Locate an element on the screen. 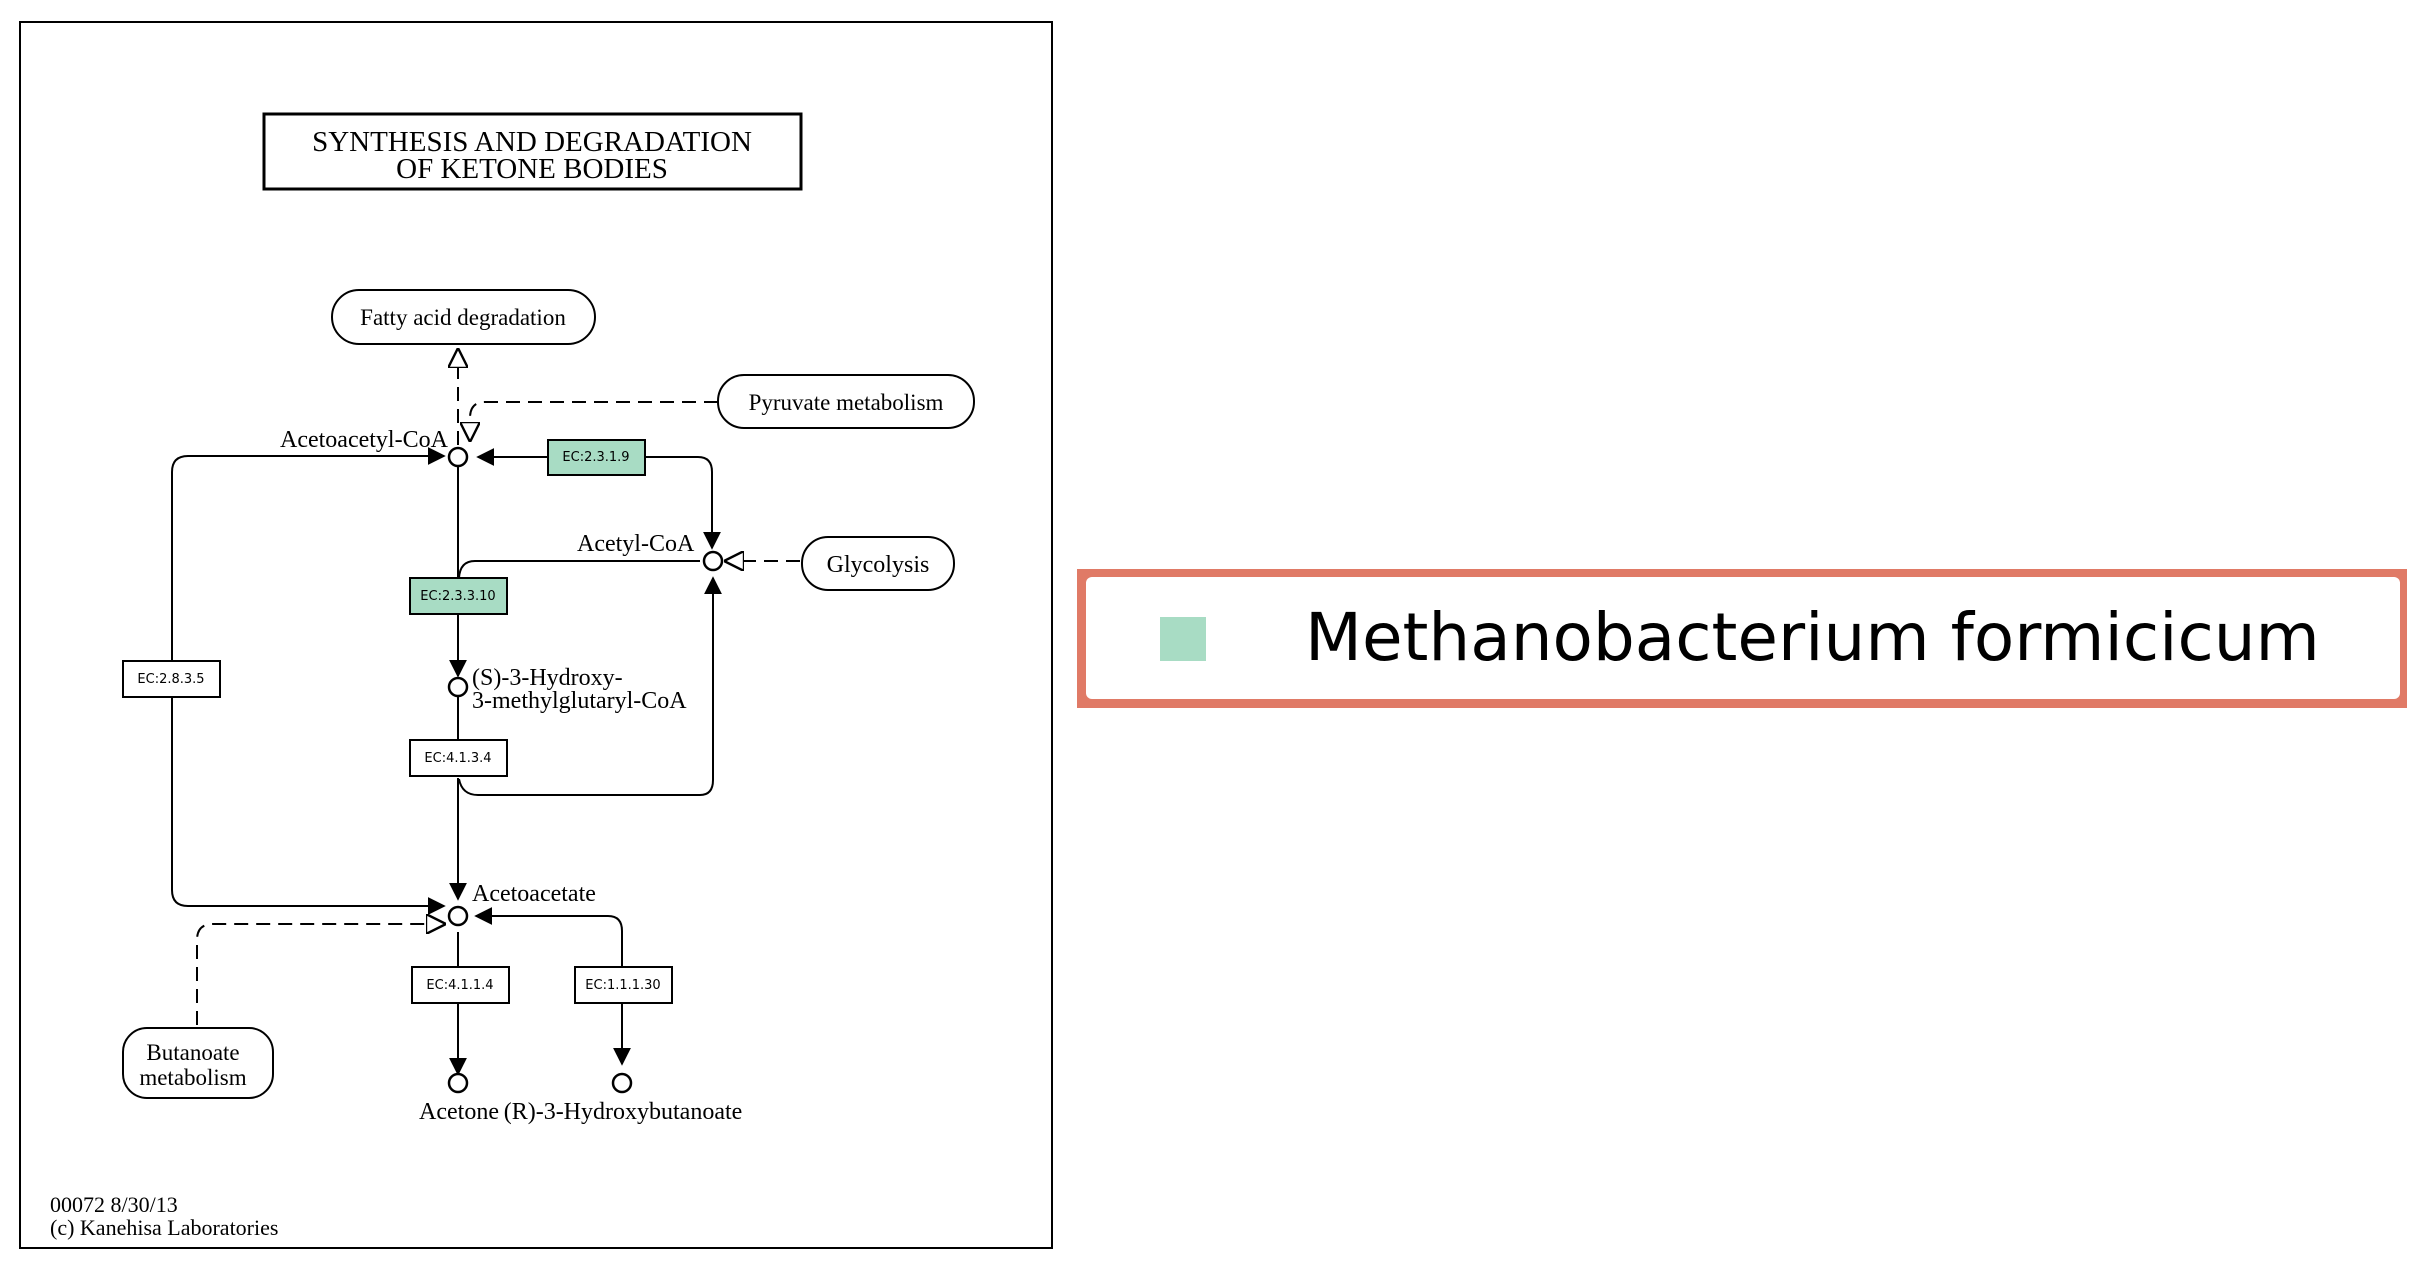 This screenshot has height=1277, width=2410. map-fatty-acid-degradation is located at coordinates (463, 317).